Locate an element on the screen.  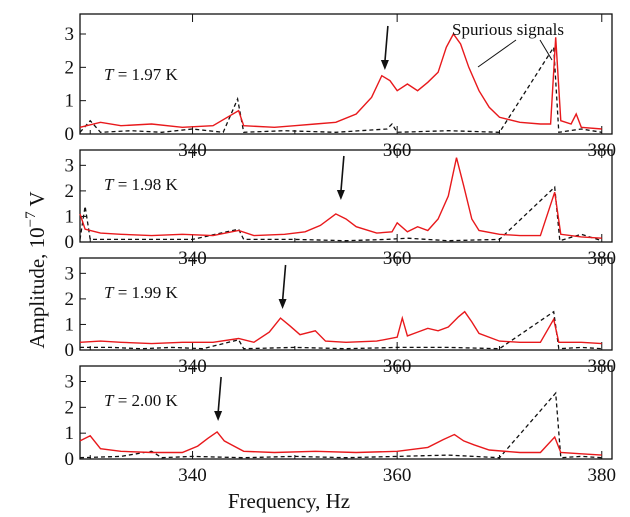
spurious-signals-annotation: Spurious signals is located at coordinates (508, 29).